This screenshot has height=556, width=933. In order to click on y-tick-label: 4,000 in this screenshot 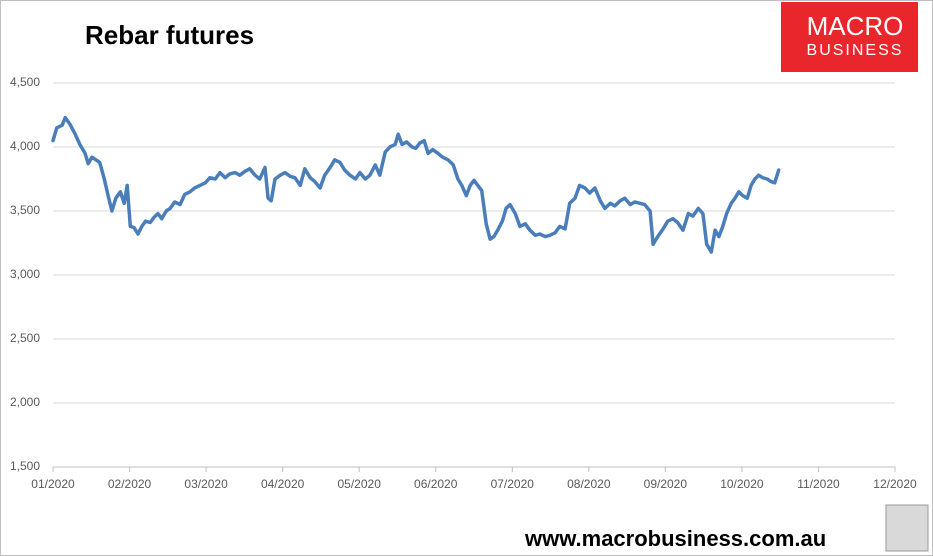, I will do `click(25, 146)`.